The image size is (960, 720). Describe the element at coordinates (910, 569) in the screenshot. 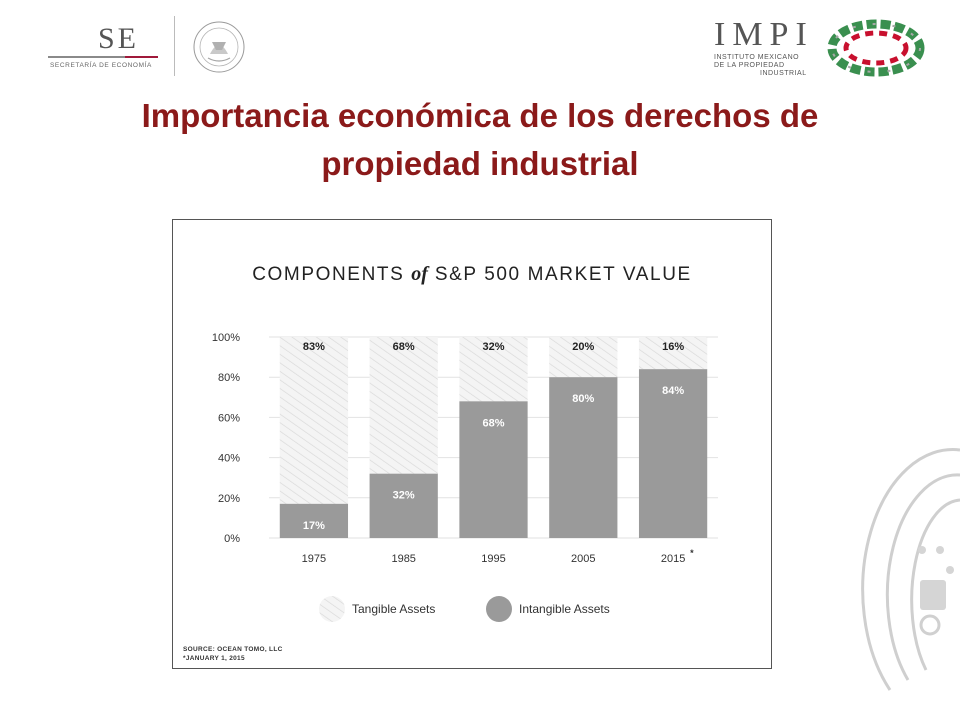

I see `circuit-decoration-icon` at that location.